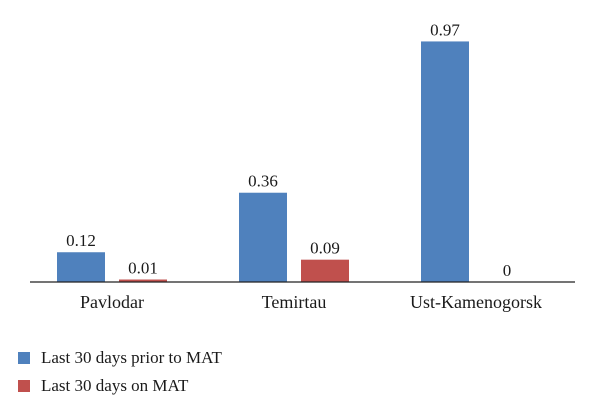 The image size is (600, 415). What do you see at coordinates (445, 29) in the screenshot?
I see `data-label-ust-kamenogorsk-series-1: 0.97` at bounding box center [445, 29].